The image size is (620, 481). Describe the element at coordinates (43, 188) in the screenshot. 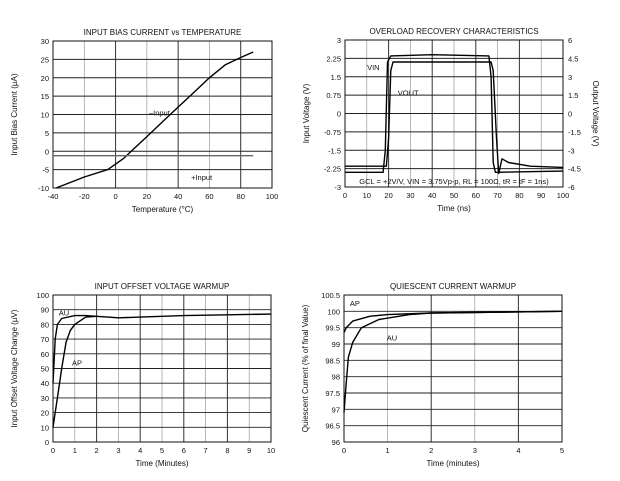

I see `y-tick-label: -10` at that location.